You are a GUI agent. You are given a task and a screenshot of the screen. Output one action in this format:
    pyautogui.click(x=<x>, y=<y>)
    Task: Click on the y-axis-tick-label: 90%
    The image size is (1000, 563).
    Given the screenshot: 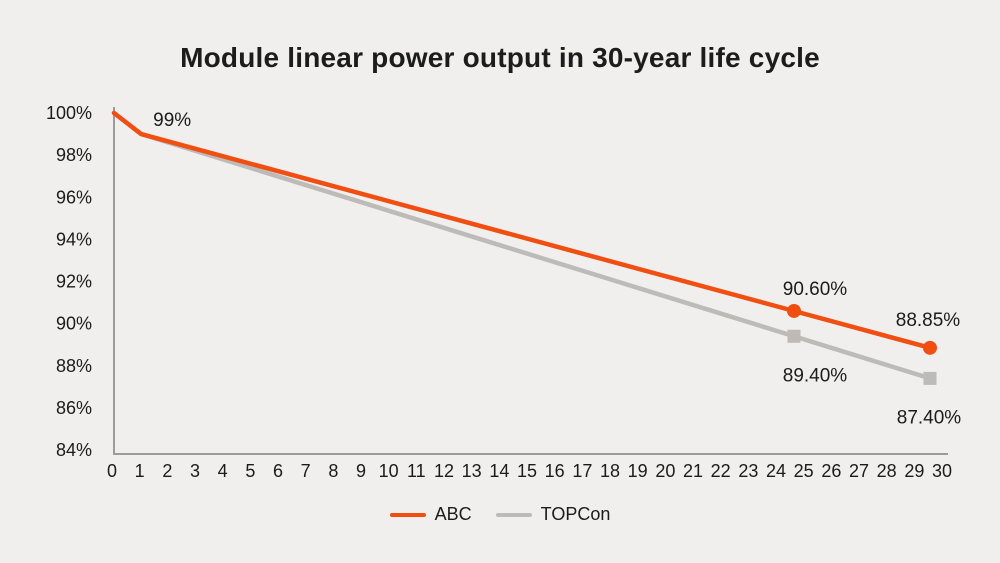 What is the action you would take?
    pyautogui.click(x=74, y=324)
    